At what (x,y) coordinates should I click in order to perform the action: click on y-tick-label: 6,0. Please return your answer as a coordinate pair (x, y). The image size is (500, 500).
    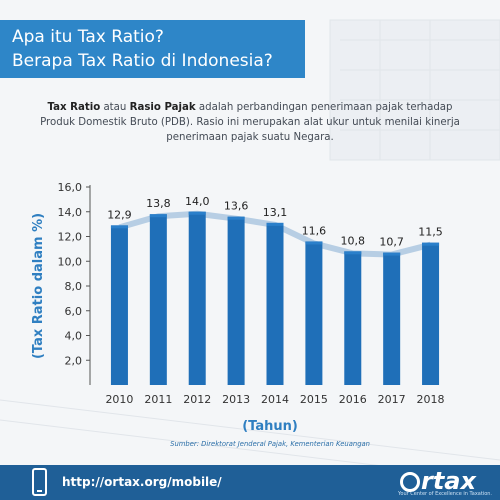
    Looking at the image, I should click on (74, 311).